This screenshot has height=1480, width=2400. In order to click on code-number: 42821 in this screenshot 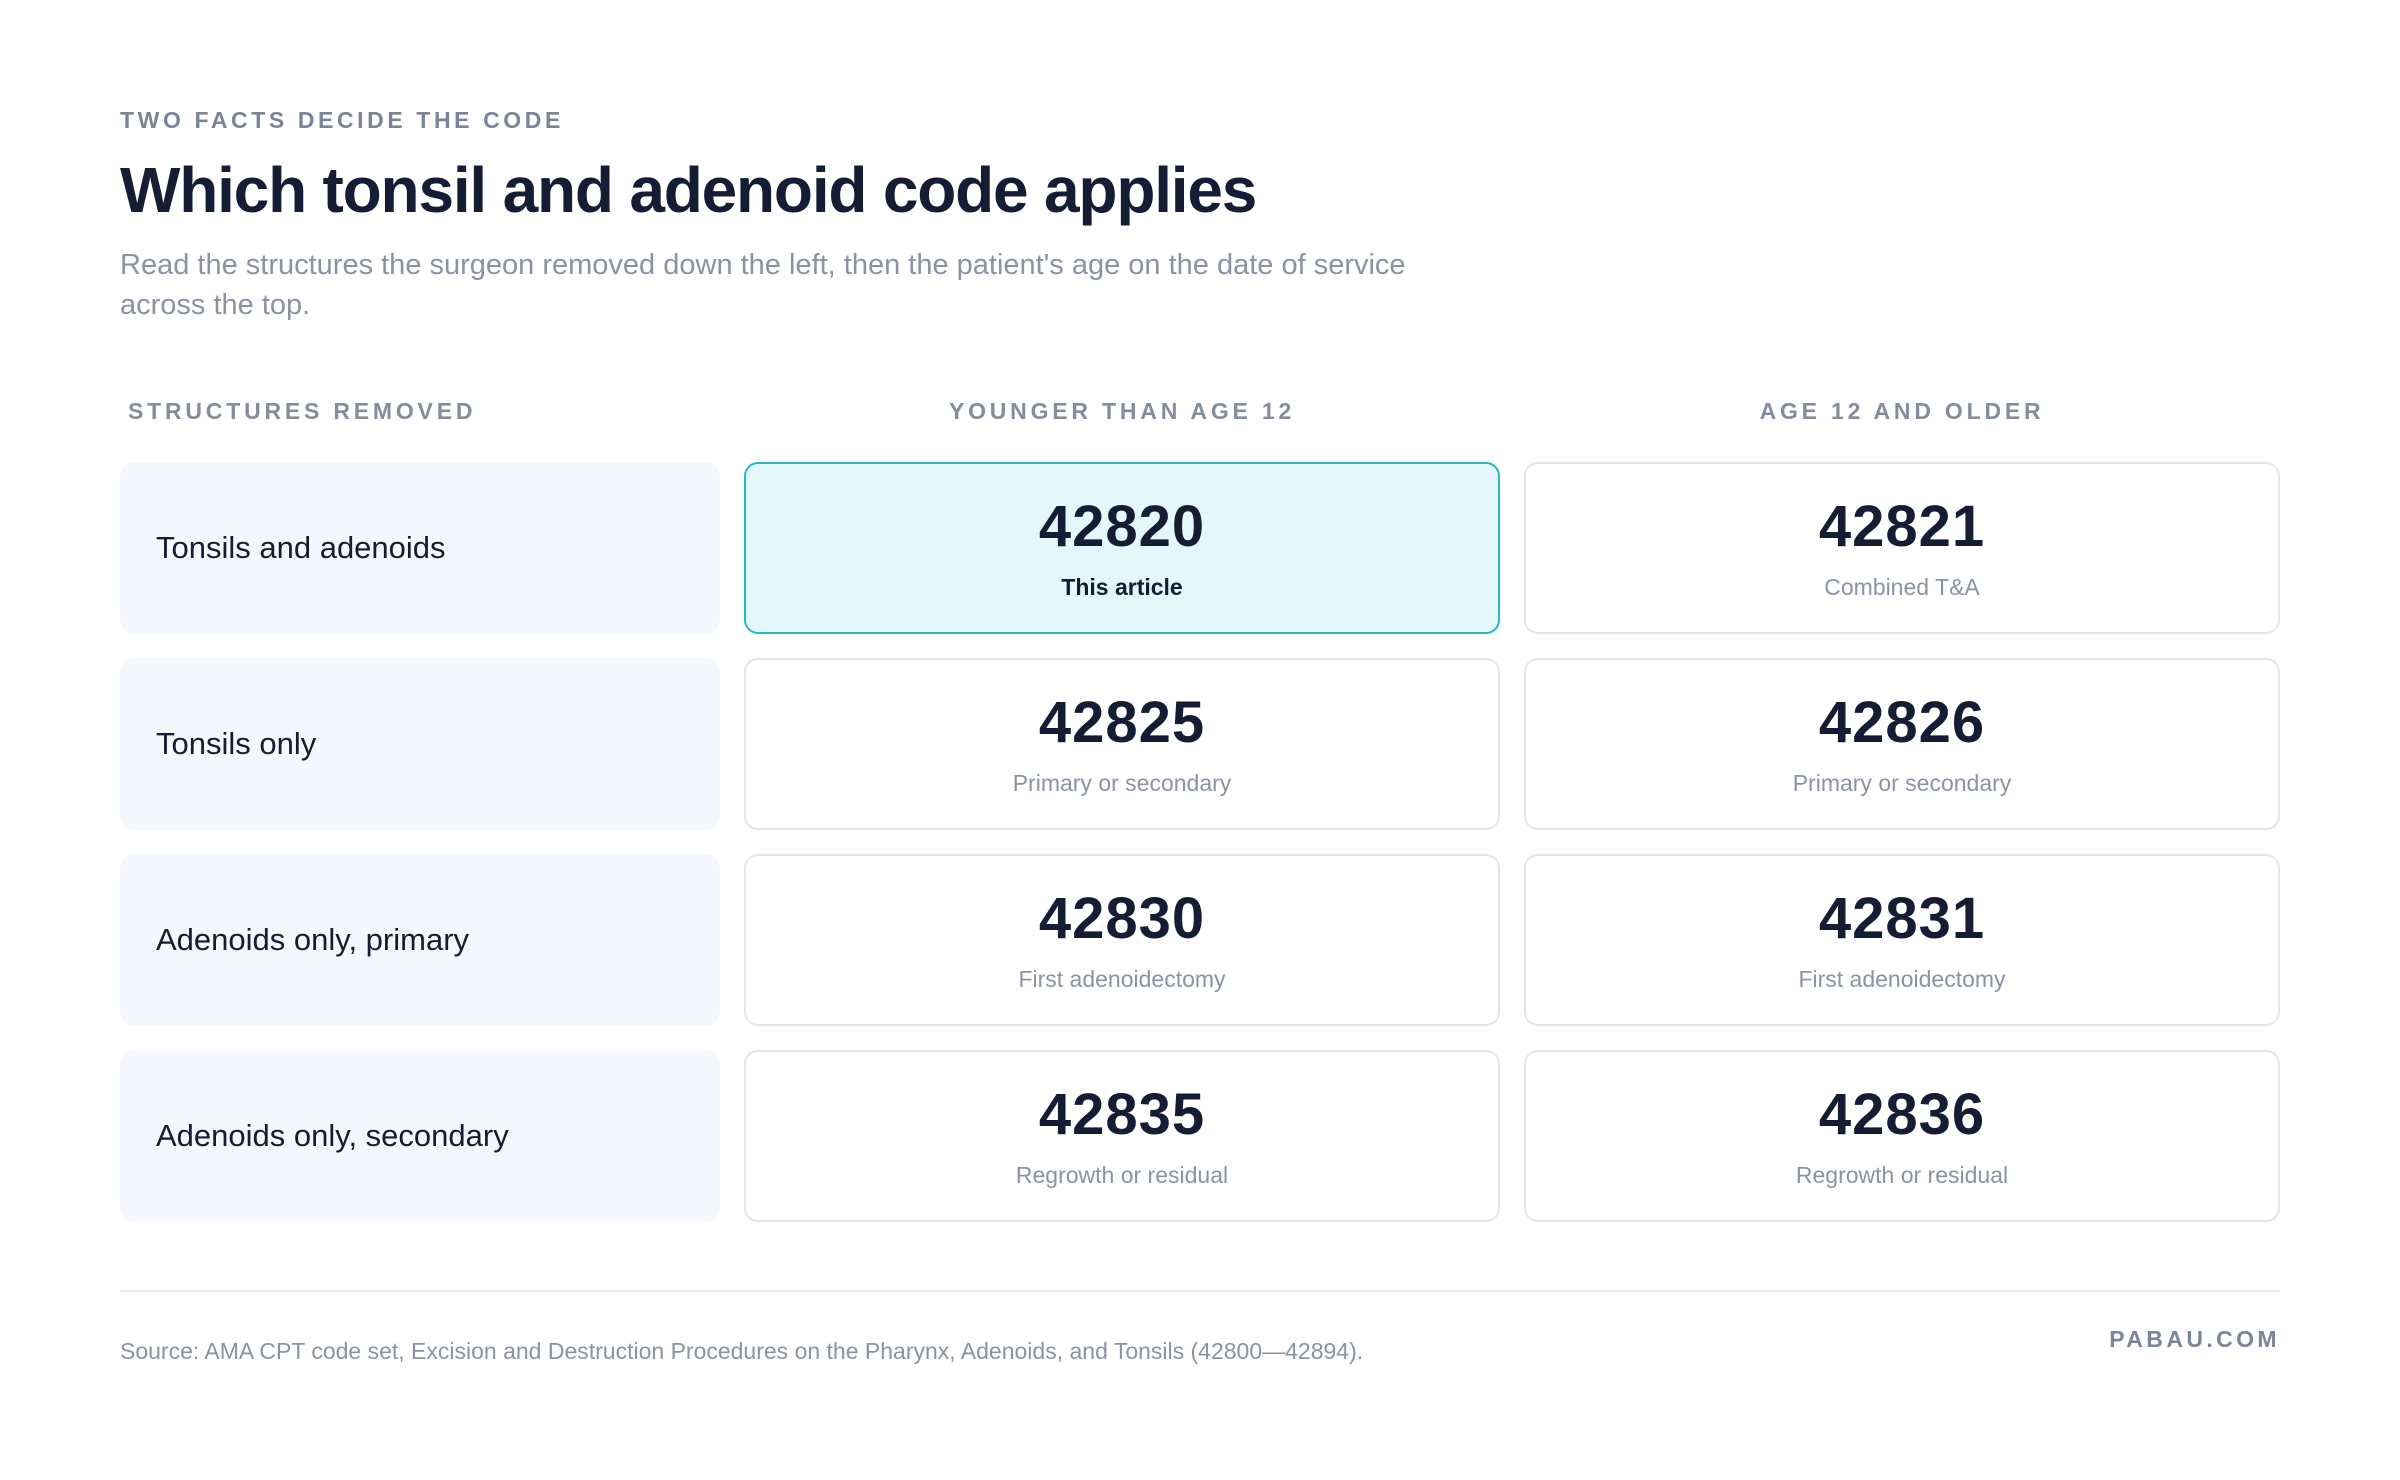, I will do `click(1902, 526)`.